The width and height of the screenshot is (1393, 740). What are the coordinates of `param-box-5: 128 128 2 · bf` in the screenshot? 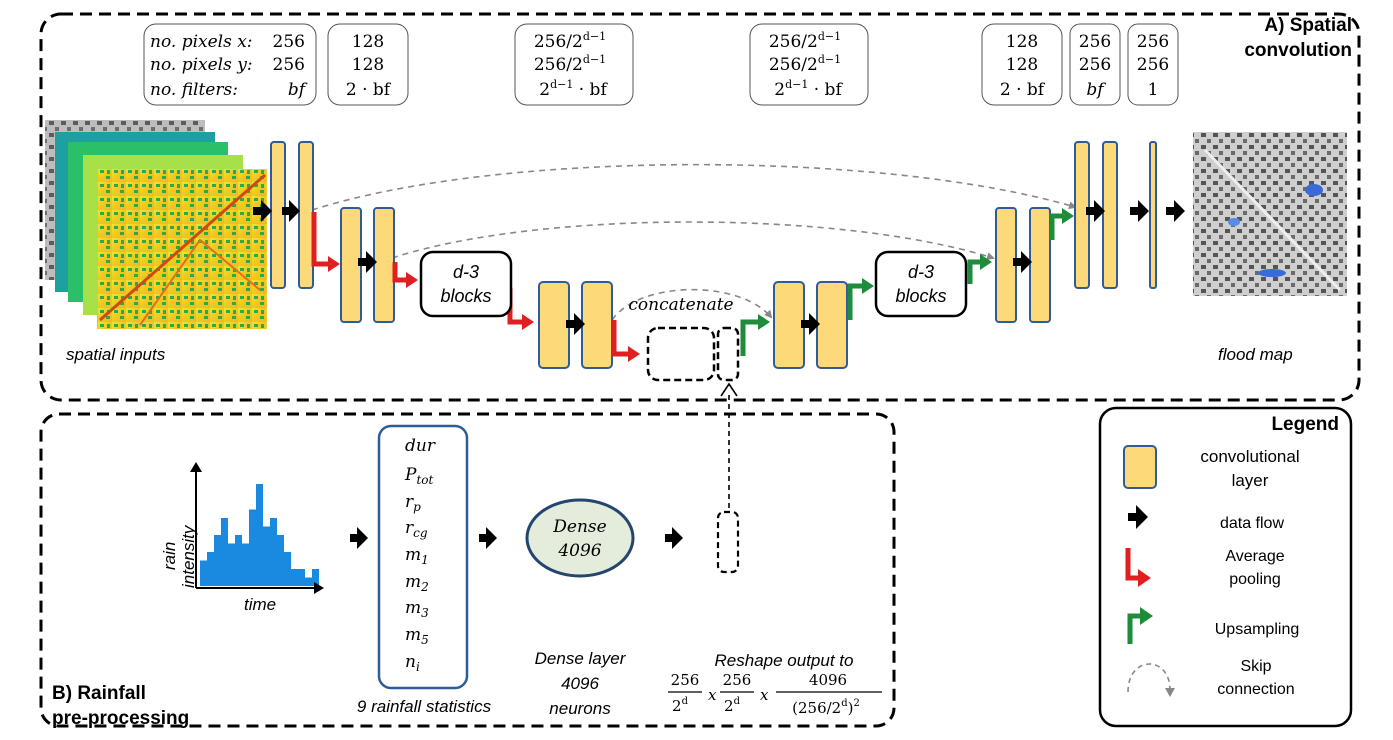 It's located at (1022, 64).